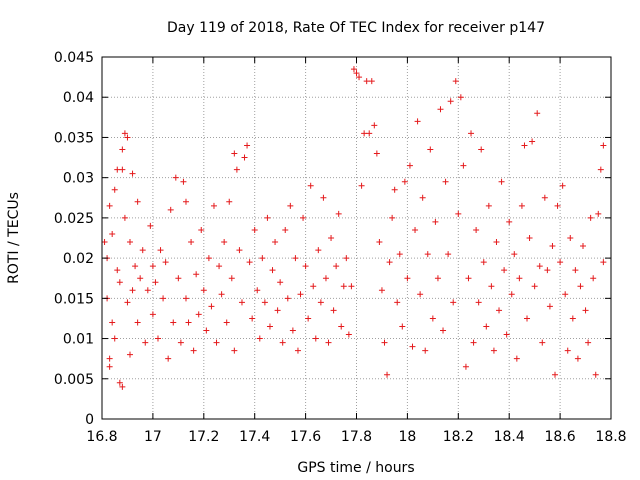  Describe the element at coordinates (78, 259) in the screenshot. I see `y-tick-label: 0.02` at that location.